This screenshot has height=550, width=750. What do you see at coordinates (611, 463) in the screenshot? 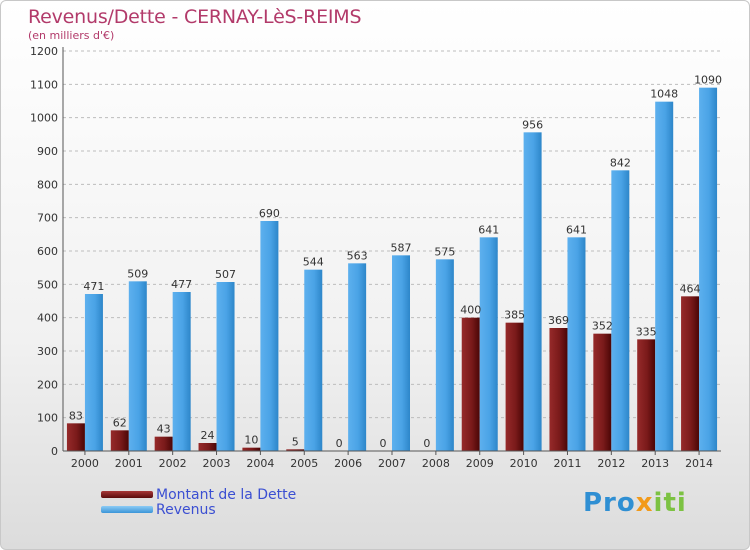
I see `x-tick-label: 2012` at bounding box center [611, 463].